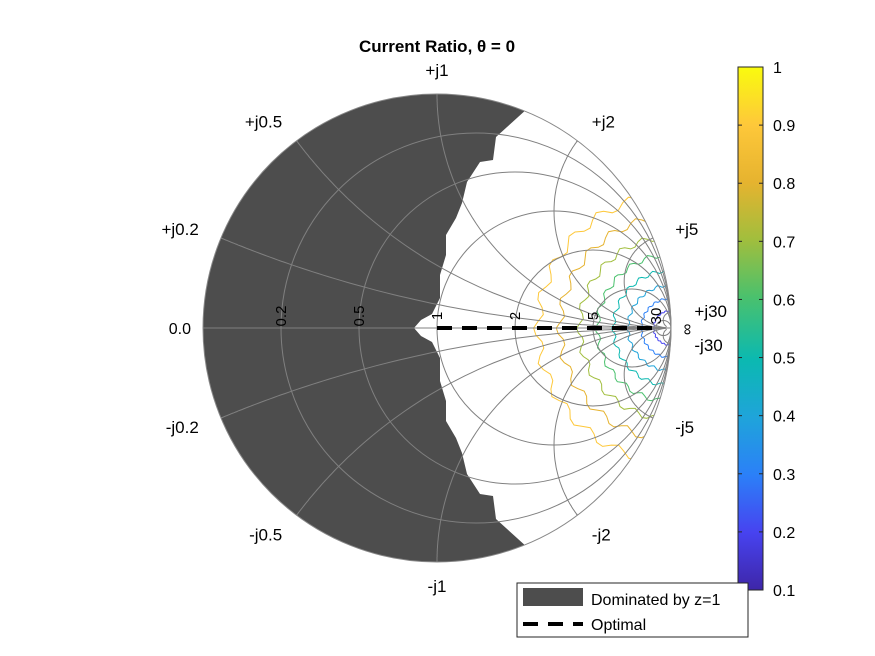  What do you see at coordinates (710, 311) in the screenshot?
I see `x-label: +j30` at bounding box center [710, 311].